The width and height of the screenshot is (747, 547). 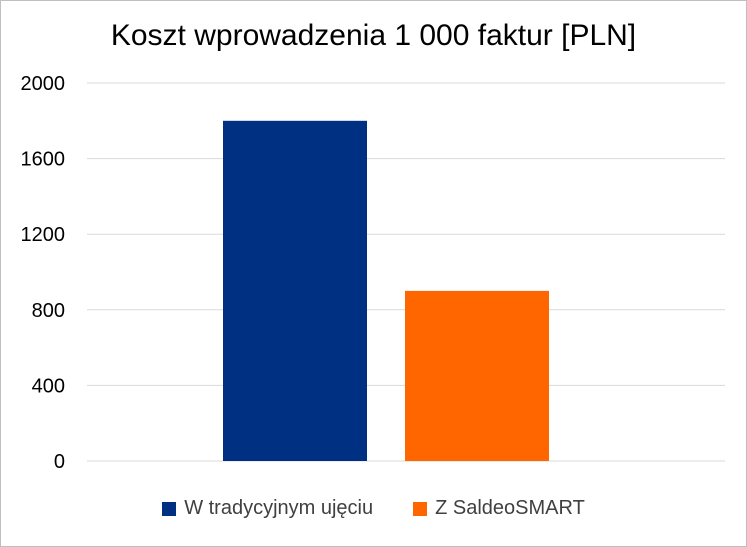 I want to click on legend-item-series-2: Z SaldeoSMART, so click(x=499, y=508).